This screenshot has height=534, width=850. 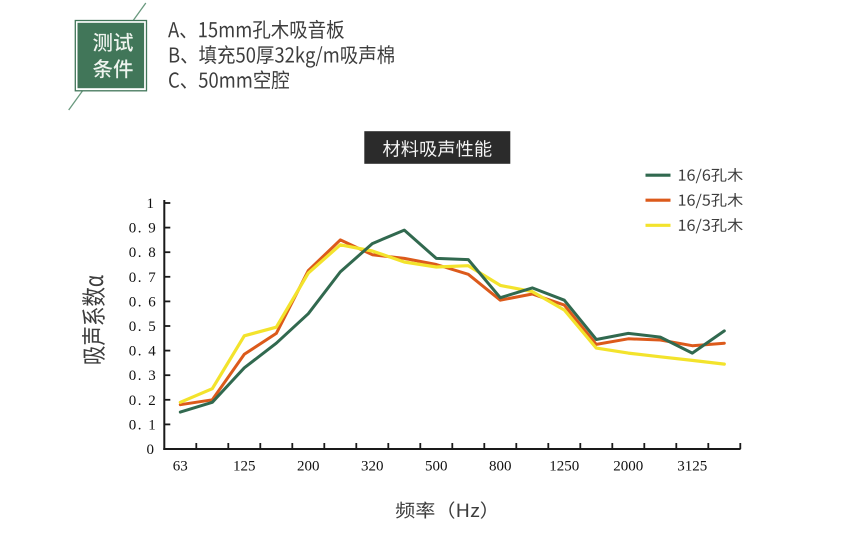 I want to click on svg-text: 0. 5, so click(x=143, y=327).